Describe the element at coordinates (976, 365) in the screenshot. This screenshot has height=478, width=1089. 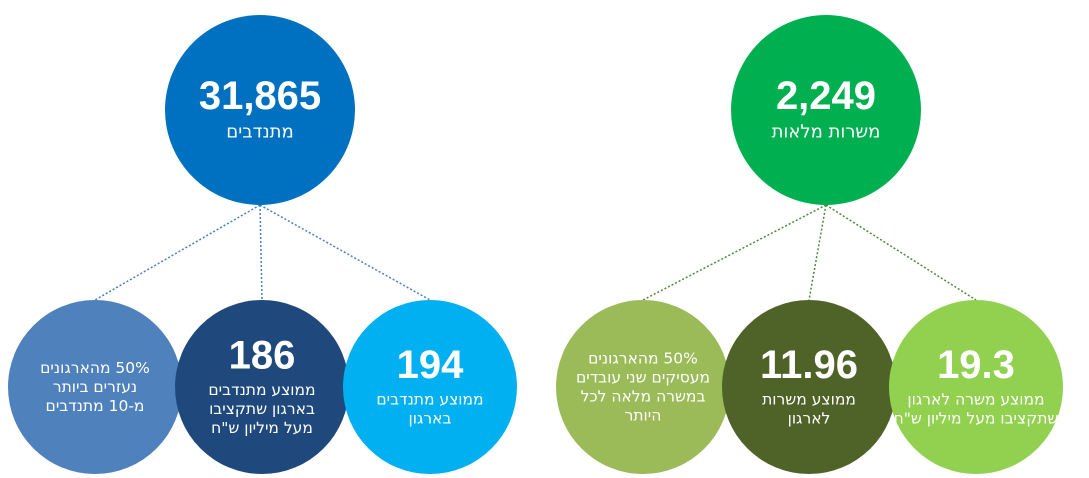
I see `stat-number: 19.3` at that location.